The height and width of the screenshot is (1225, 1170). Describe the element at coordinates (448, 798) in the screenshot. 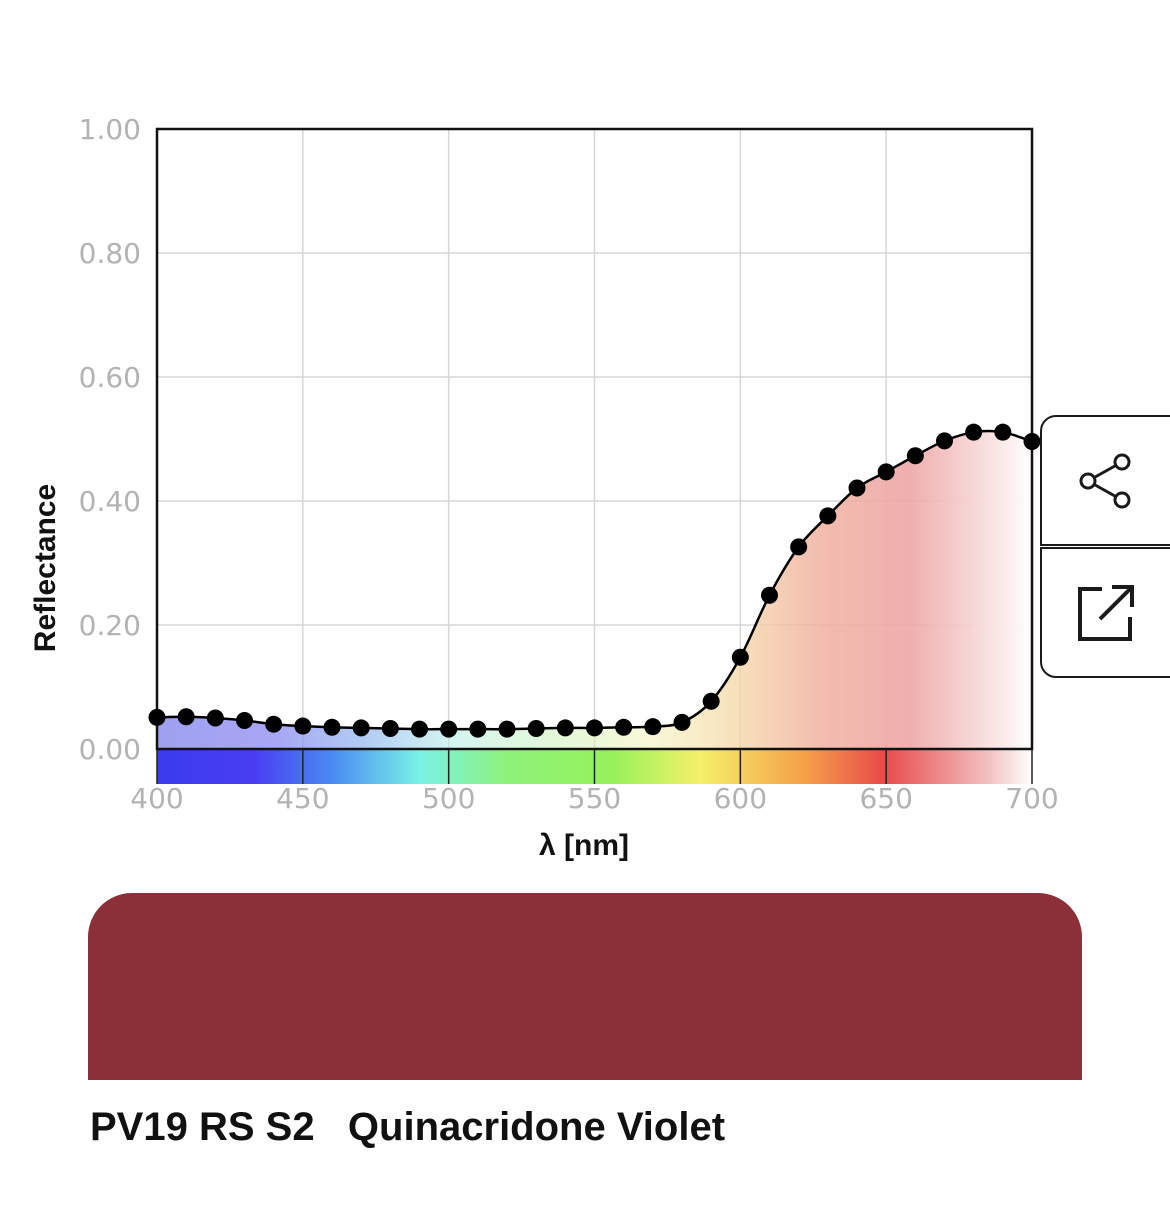

I see `x-tick-label: 500` at that location.